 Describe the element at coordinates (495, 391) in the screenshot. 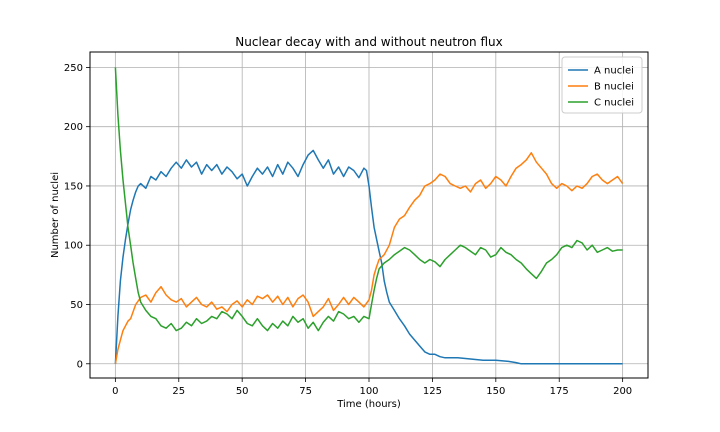

I see `x-tick-label: 150` at that location.